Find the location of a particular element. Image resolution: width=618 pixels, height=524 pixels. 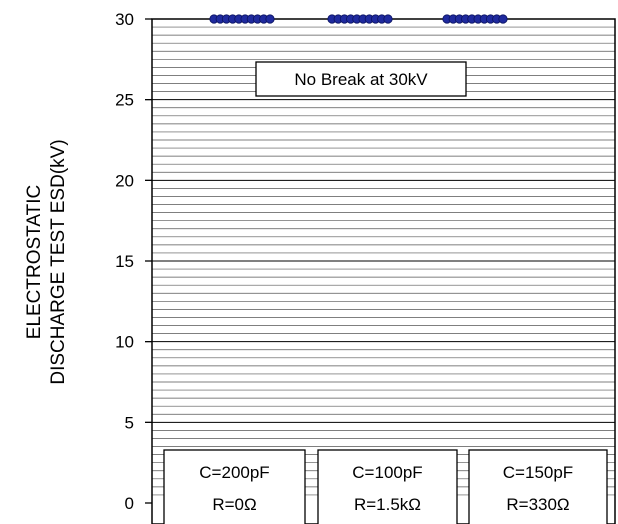

annotation-text: No Break at 30kV is located at coordinates (361, 79).